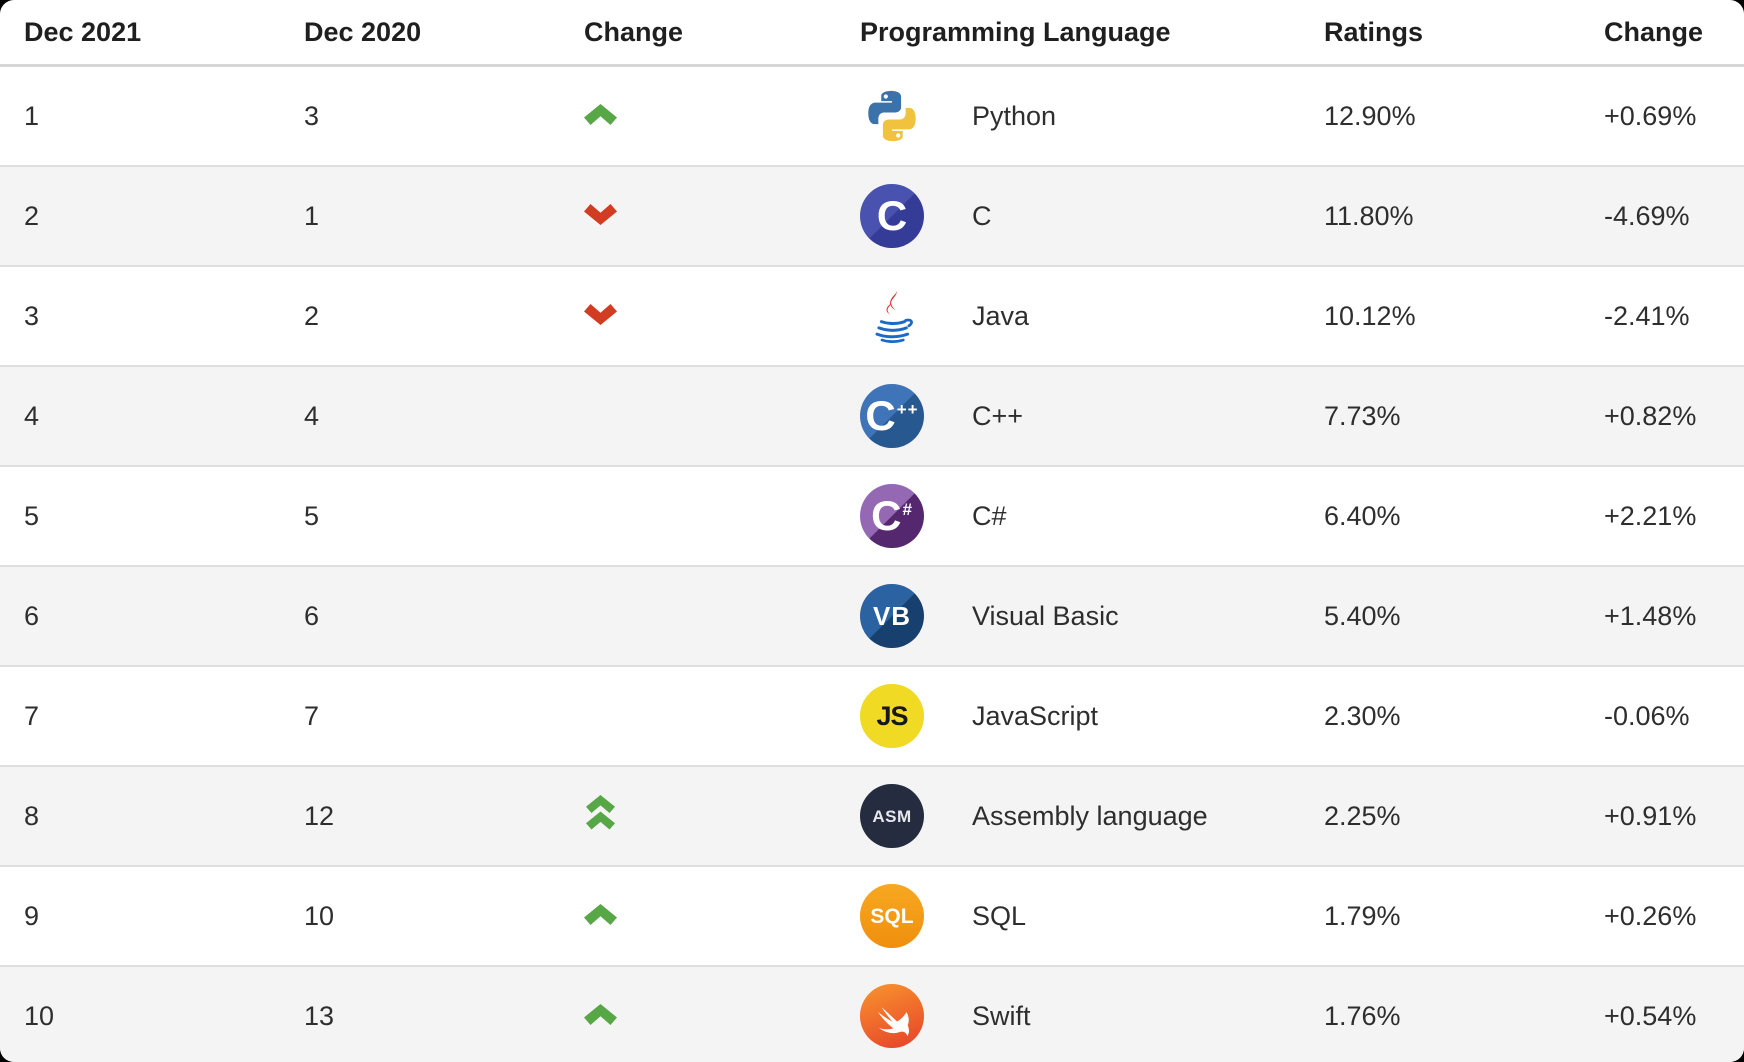 This screenshot has width=1744, height=1062. What do you see at coordinates (32, 815) in the screenshot?
I see `rank-2021-cell: 8` at bounding box center [32, 815].